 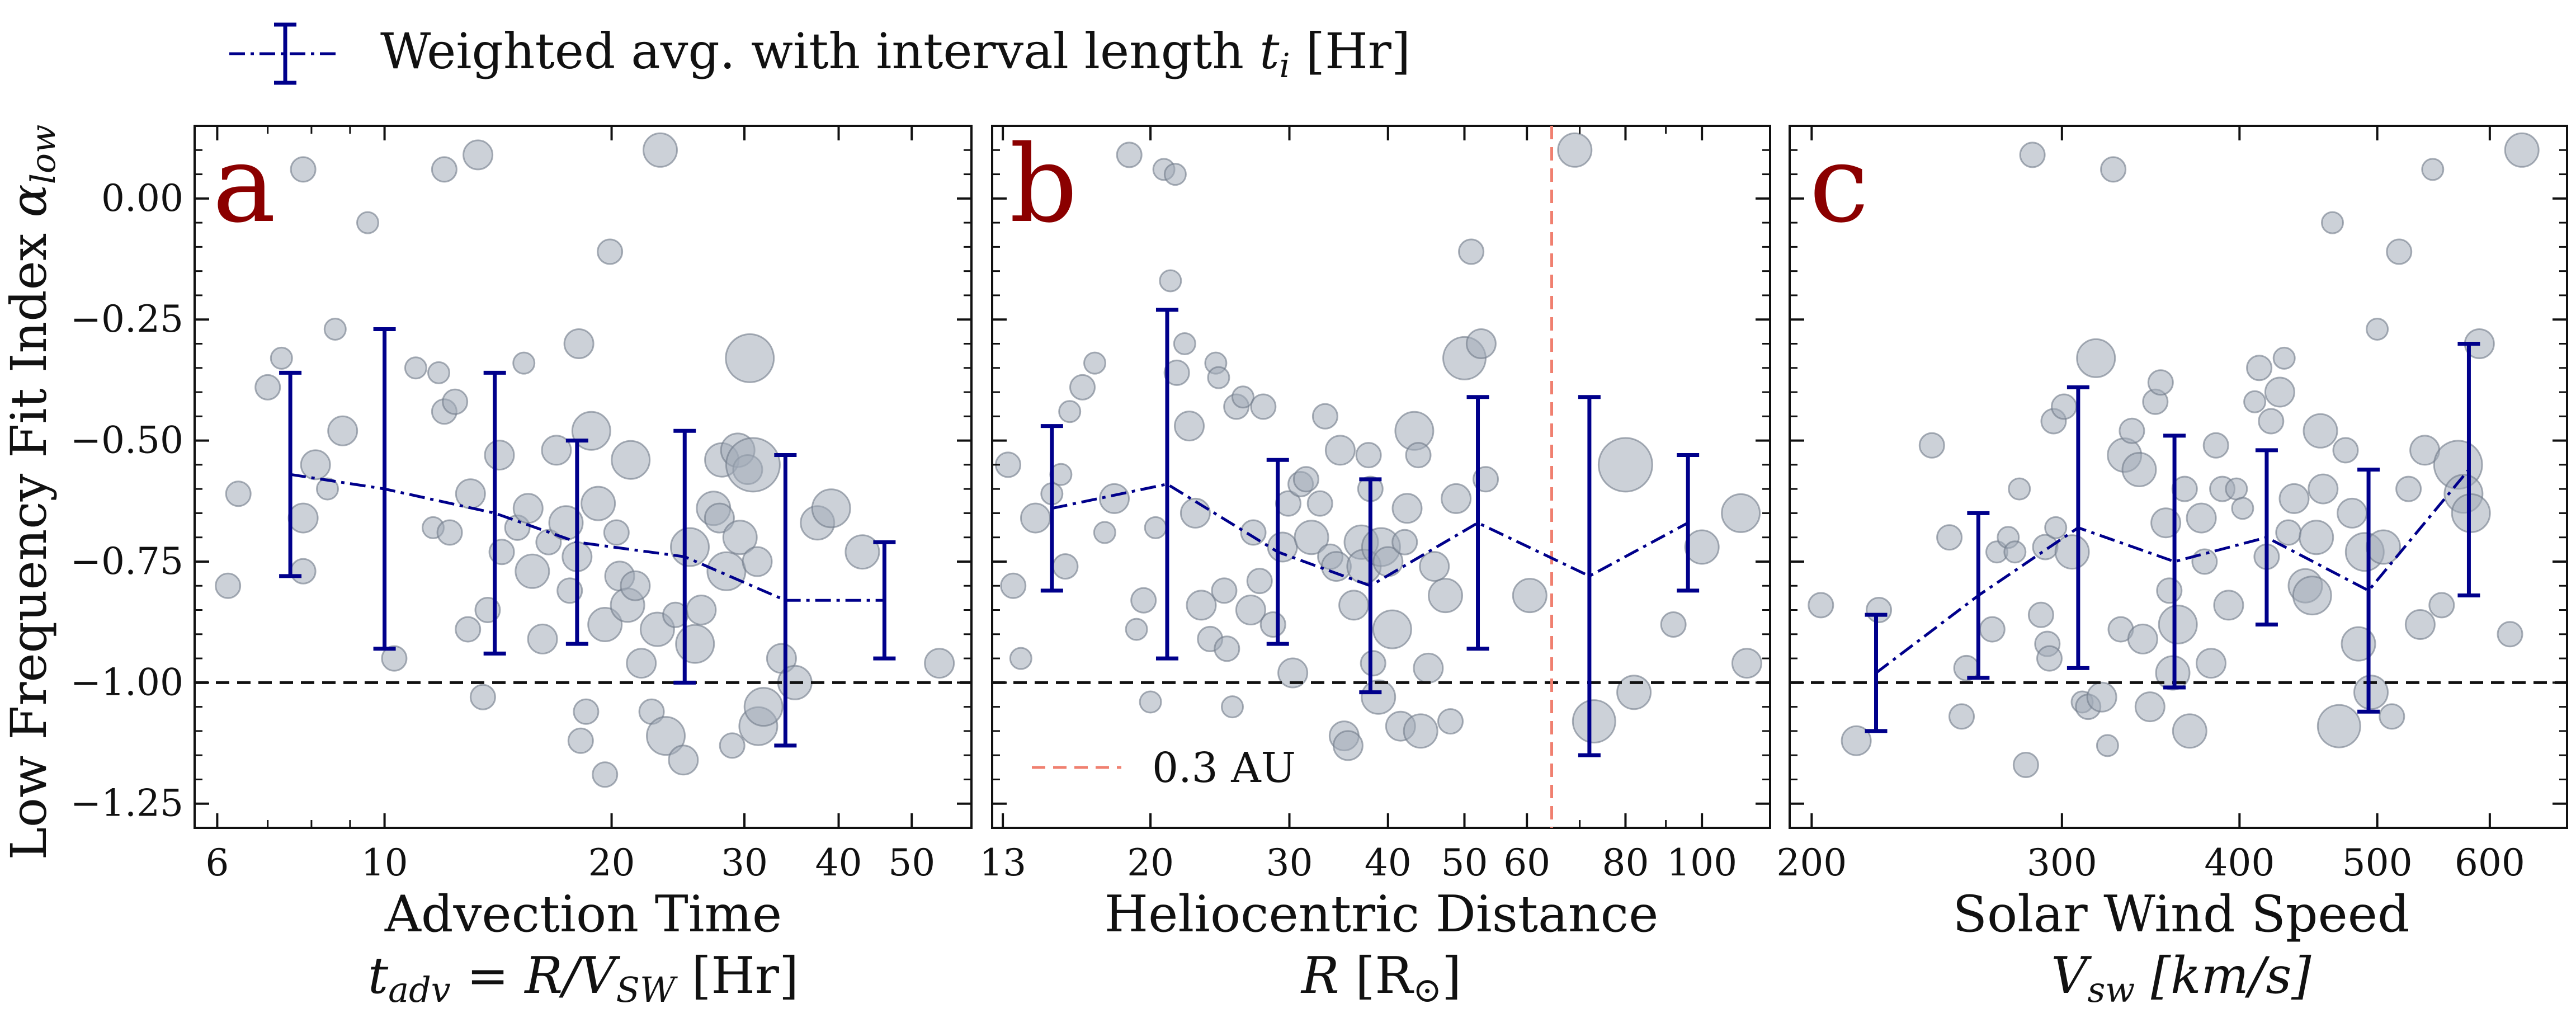 I want to click on panel-a-xlabel: Advection Time, so click(x=583, y=914).